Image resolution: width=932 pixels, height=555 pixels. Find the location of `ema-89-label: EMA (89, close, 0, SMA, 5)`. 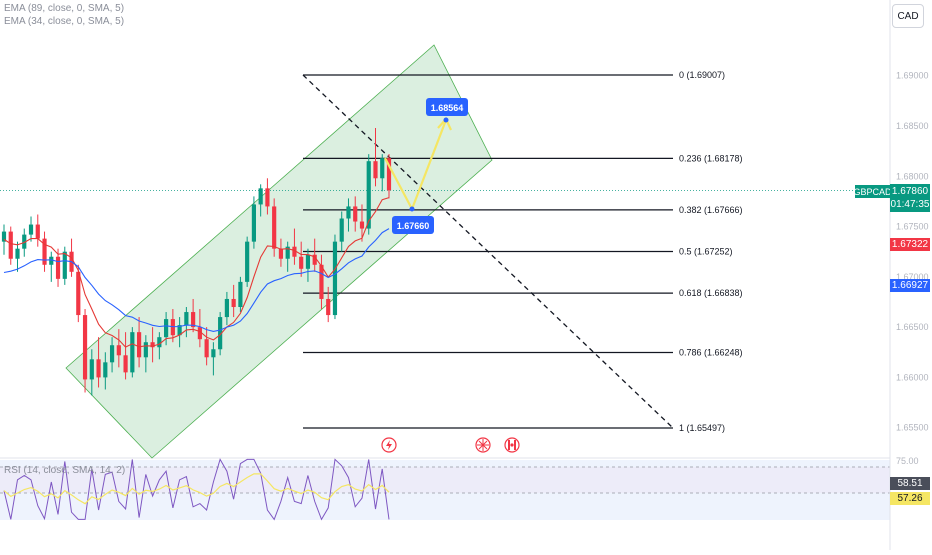

ema-89-label: EMA (89, close, 0, SMA, 5) is located at coordinates (64, 8).